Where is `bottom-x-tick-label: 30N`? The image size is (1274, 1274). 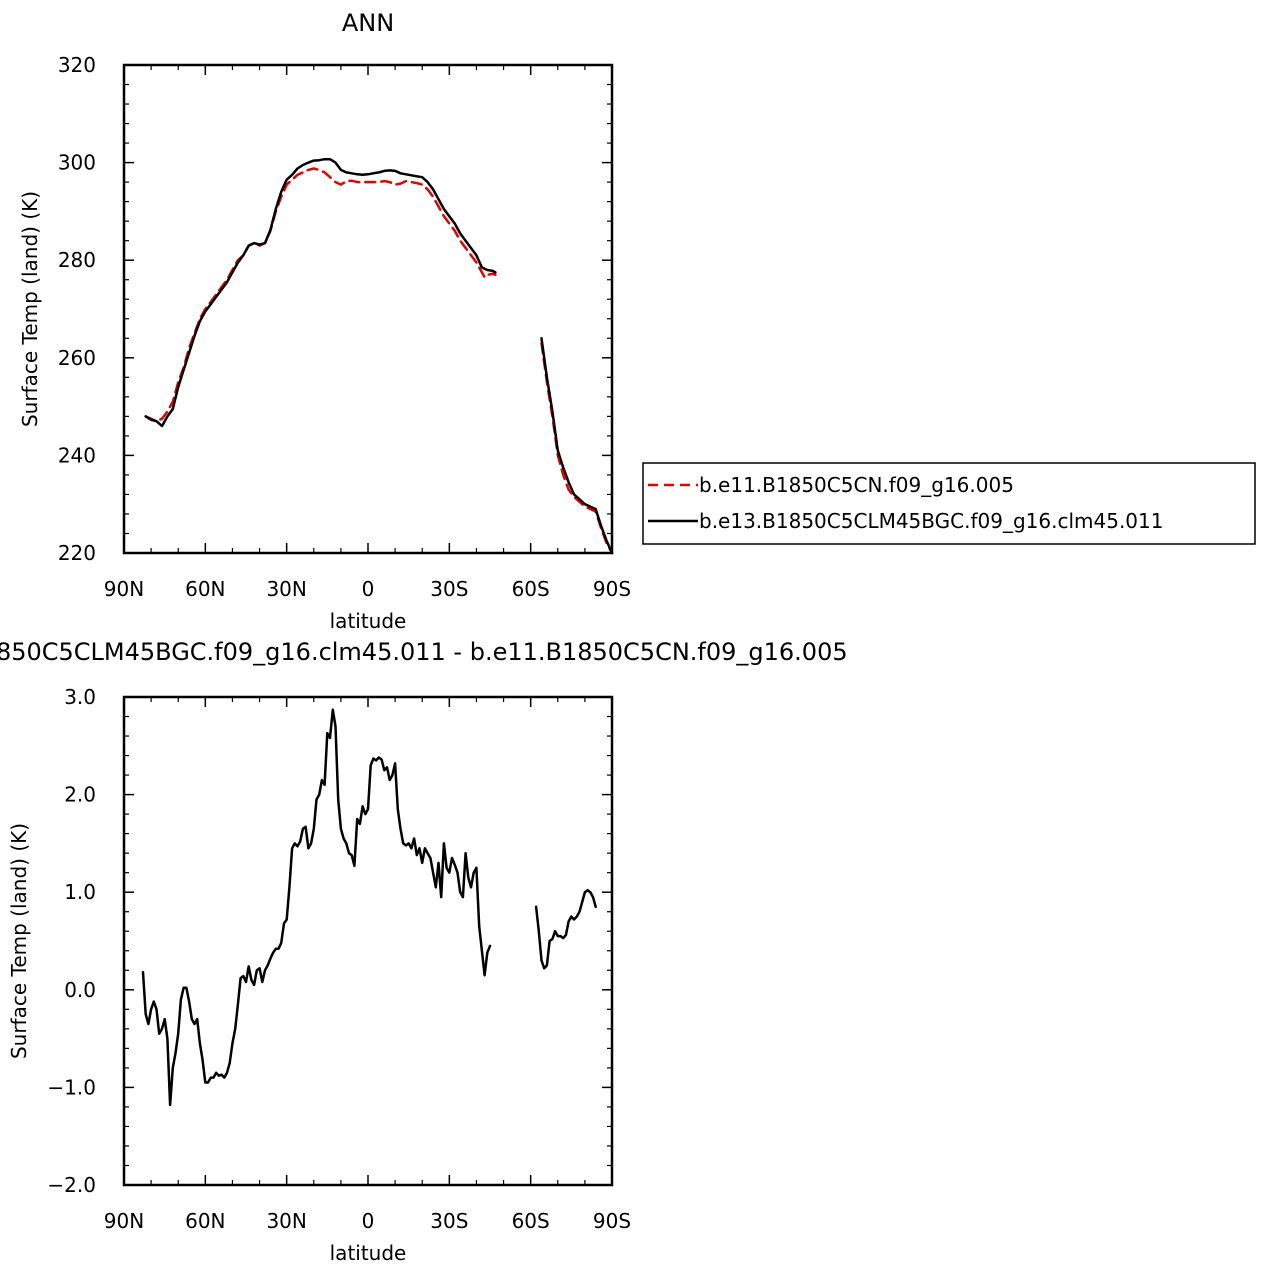
bottom-x-tick-label: 30N is located at coordinates (286, 1221).